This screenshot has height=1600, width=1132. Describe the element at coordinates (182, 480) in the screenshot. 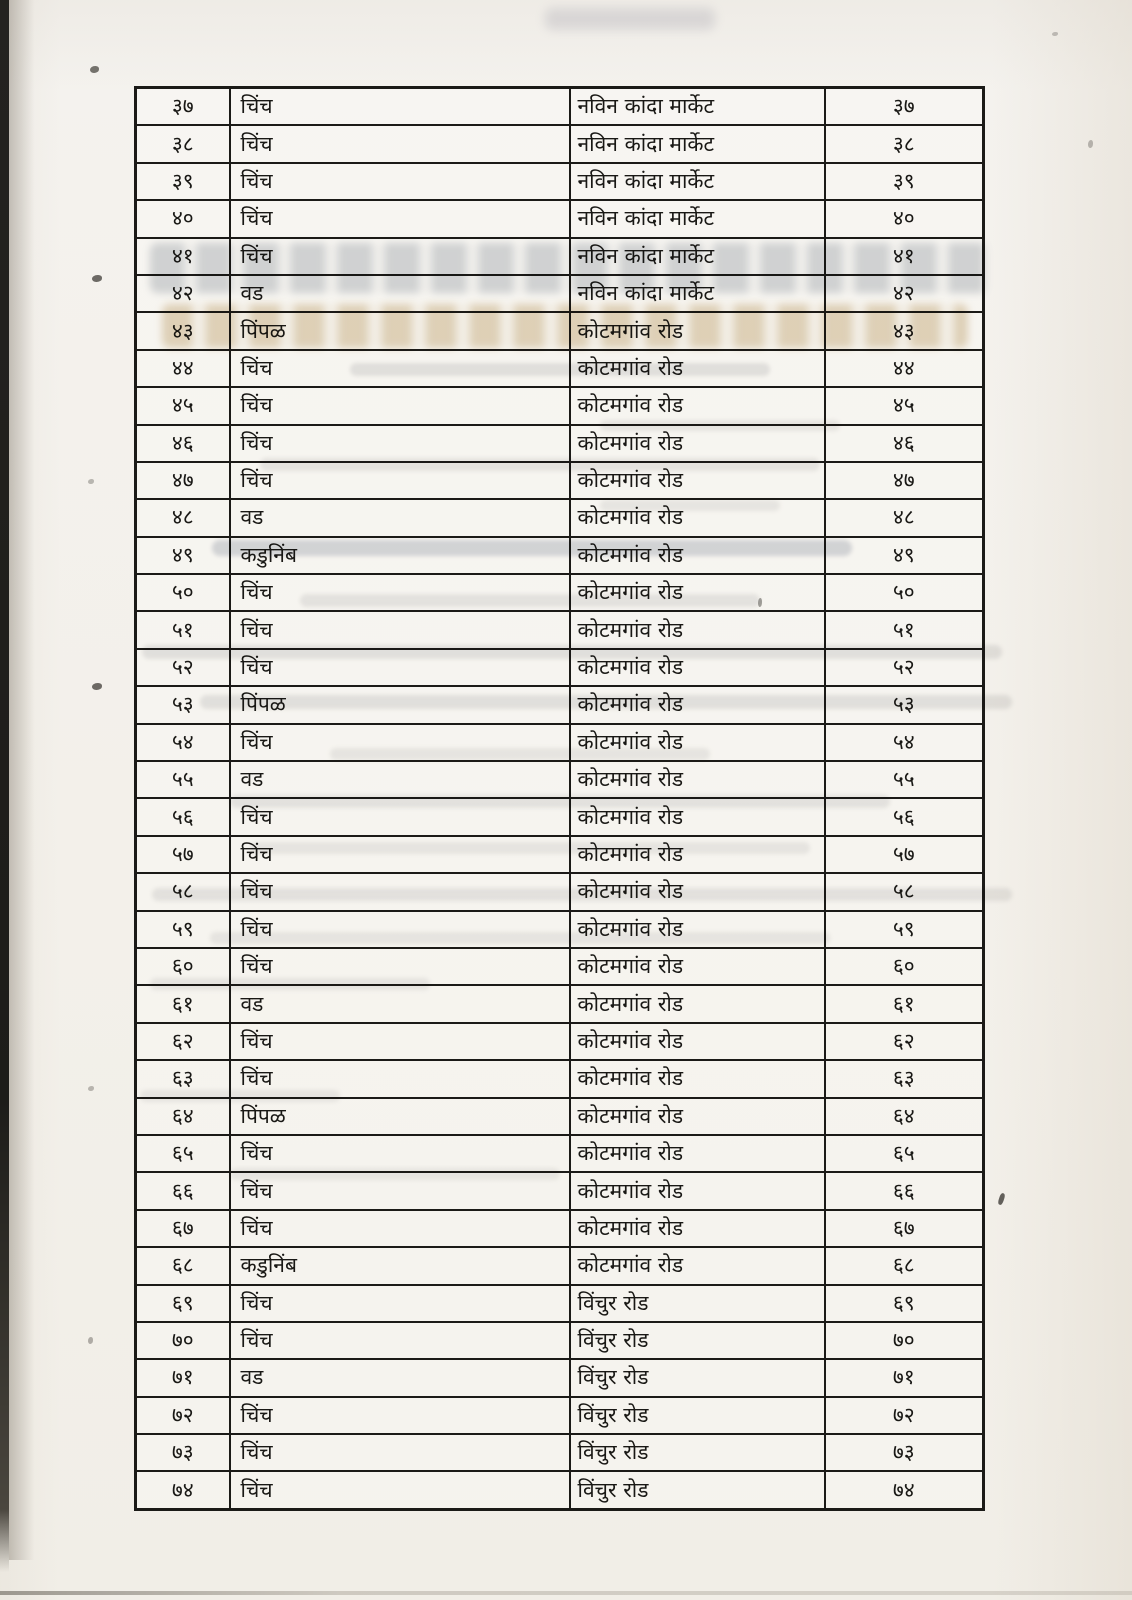

I see `serial-cell: ४७` at that location.